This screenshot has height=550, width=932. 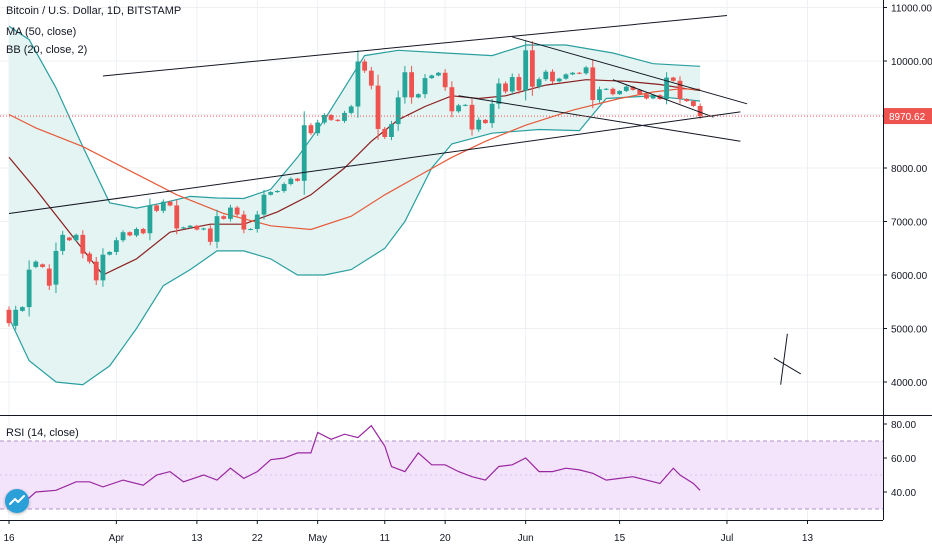 I want to click on price-tick-label: 11000.00, so click(x=911, y=9).